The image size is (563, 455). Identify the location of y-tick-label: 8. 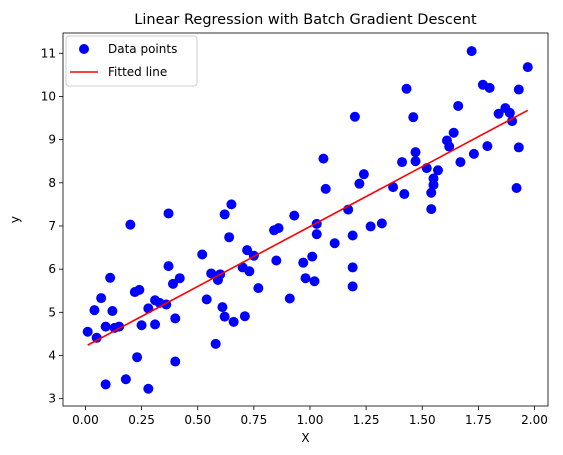
(52, 183).